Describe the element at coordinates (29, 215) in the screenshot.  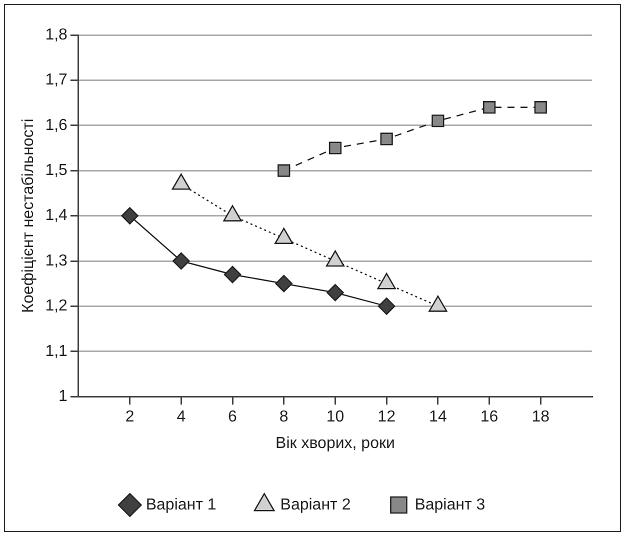
I see `y-axis-title: Коефіцієнт нестабільності` at that location.